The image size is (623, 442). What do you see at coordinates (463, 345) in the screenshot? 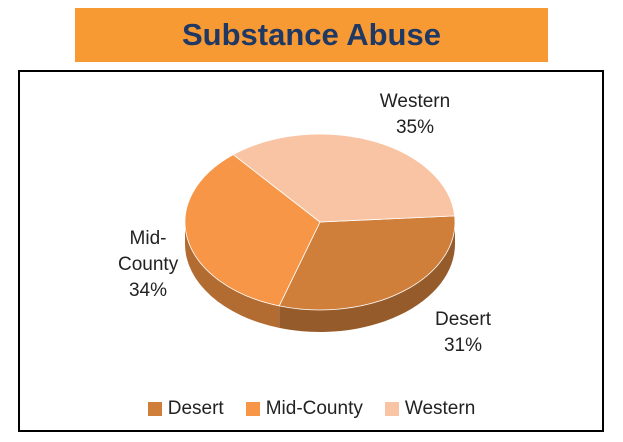
I see `data-label-value: 31%` at bounding box center [463, 345].